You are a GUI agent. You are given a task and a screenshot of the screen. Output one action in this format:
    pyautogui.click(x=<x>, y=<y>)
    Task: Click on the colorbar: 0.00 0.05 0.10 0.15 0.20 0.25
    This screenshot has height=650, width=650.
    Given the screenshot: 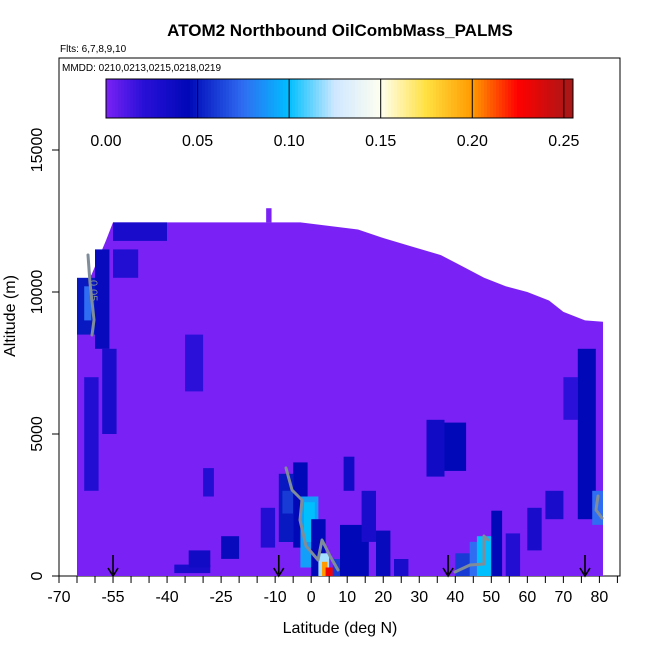 What is the action you would take?
    pyautogui.click(x=335, y=114)
    